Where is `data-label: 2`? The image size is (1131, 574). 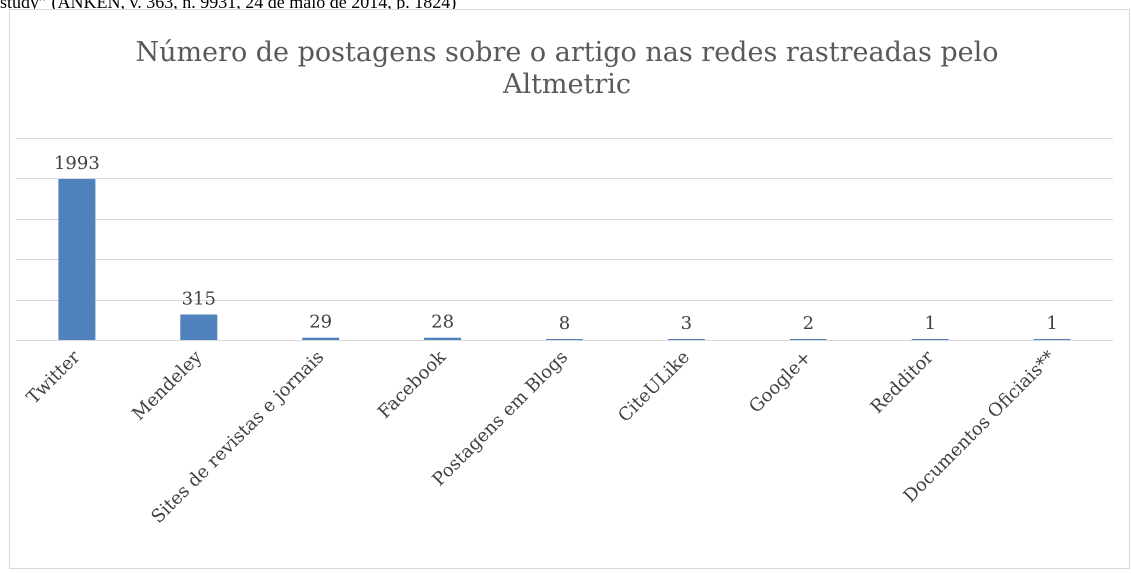
data-label: 2 is located at coordinates (808, 323).